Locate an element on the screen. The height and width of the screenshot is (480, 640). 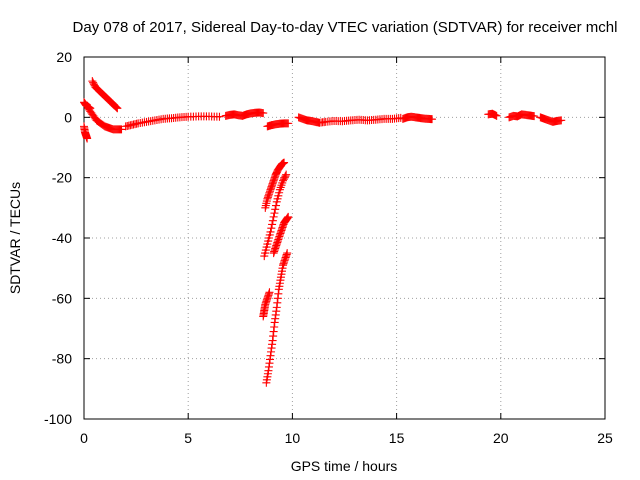
x-tick-label: 5 is located at coordinates (188, 438).